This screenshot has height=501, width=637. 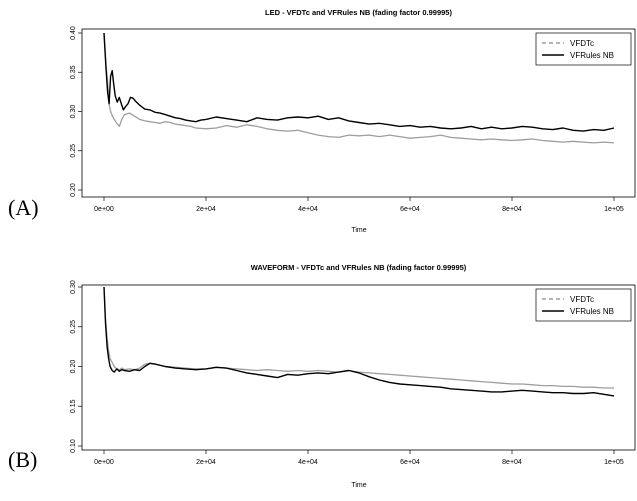 What do you see at coordinates (23, 459) in the screenshot?
I see `panel-label-b: (B)` at bounding box center [23, 459].